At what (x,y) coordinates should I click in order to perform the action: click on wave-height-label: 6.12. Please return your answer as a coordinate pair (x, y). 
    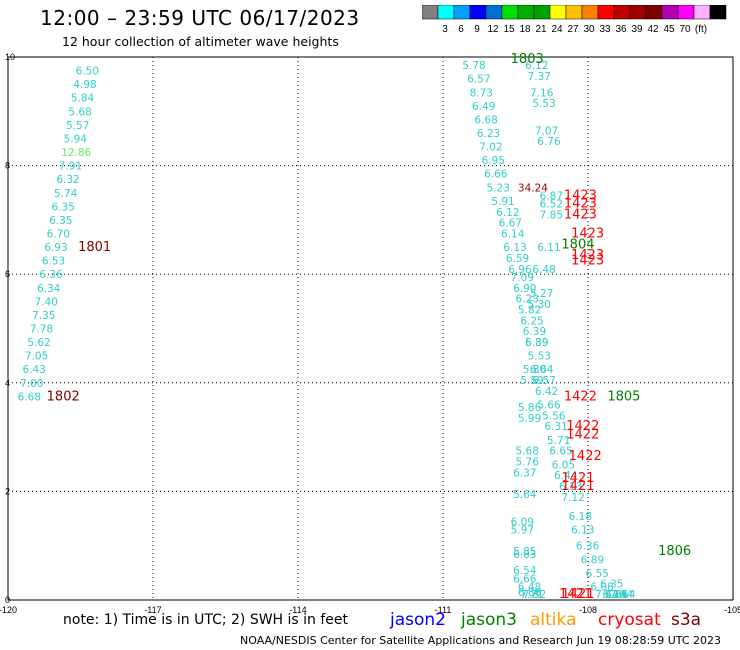
    Looking at the image, I should click on (507, 213).